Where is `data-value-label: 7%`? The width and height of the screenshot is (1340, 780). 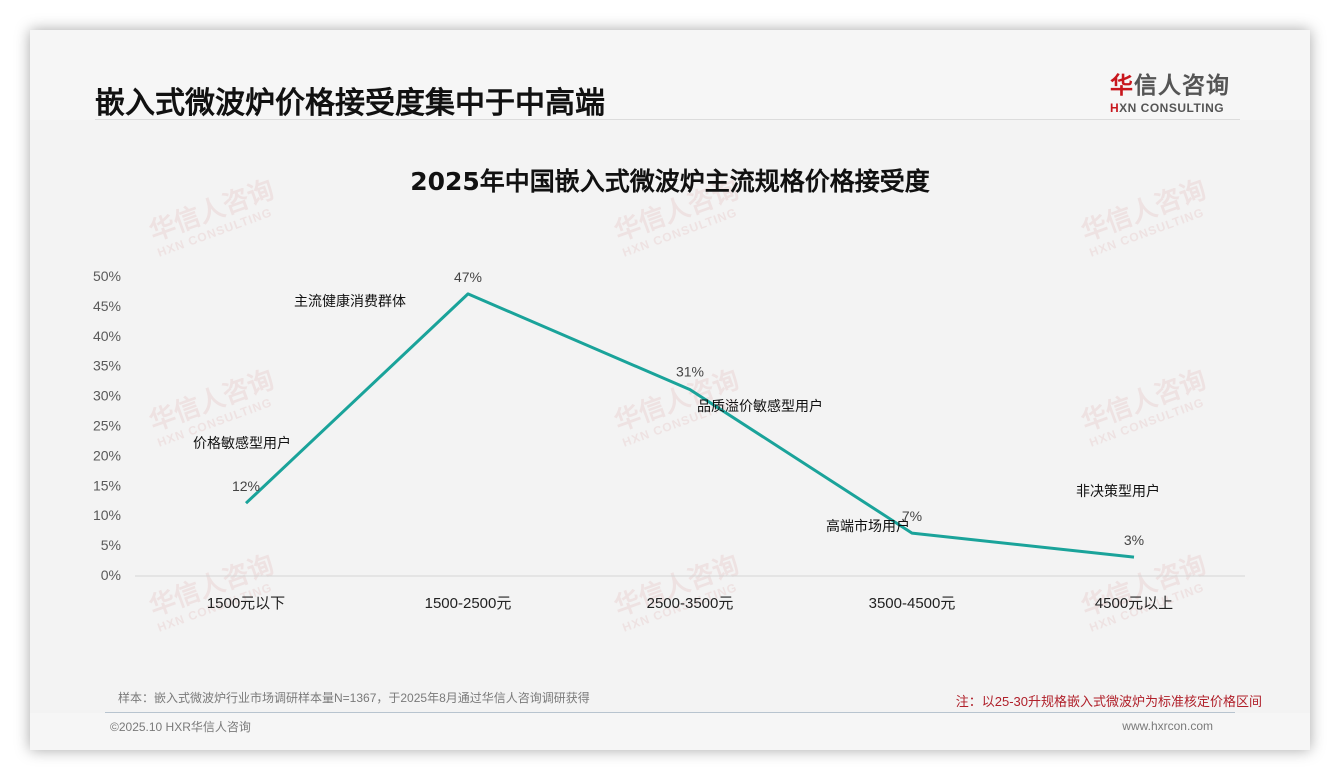 data-value-label: 7% is located at coordinates (912, 516).